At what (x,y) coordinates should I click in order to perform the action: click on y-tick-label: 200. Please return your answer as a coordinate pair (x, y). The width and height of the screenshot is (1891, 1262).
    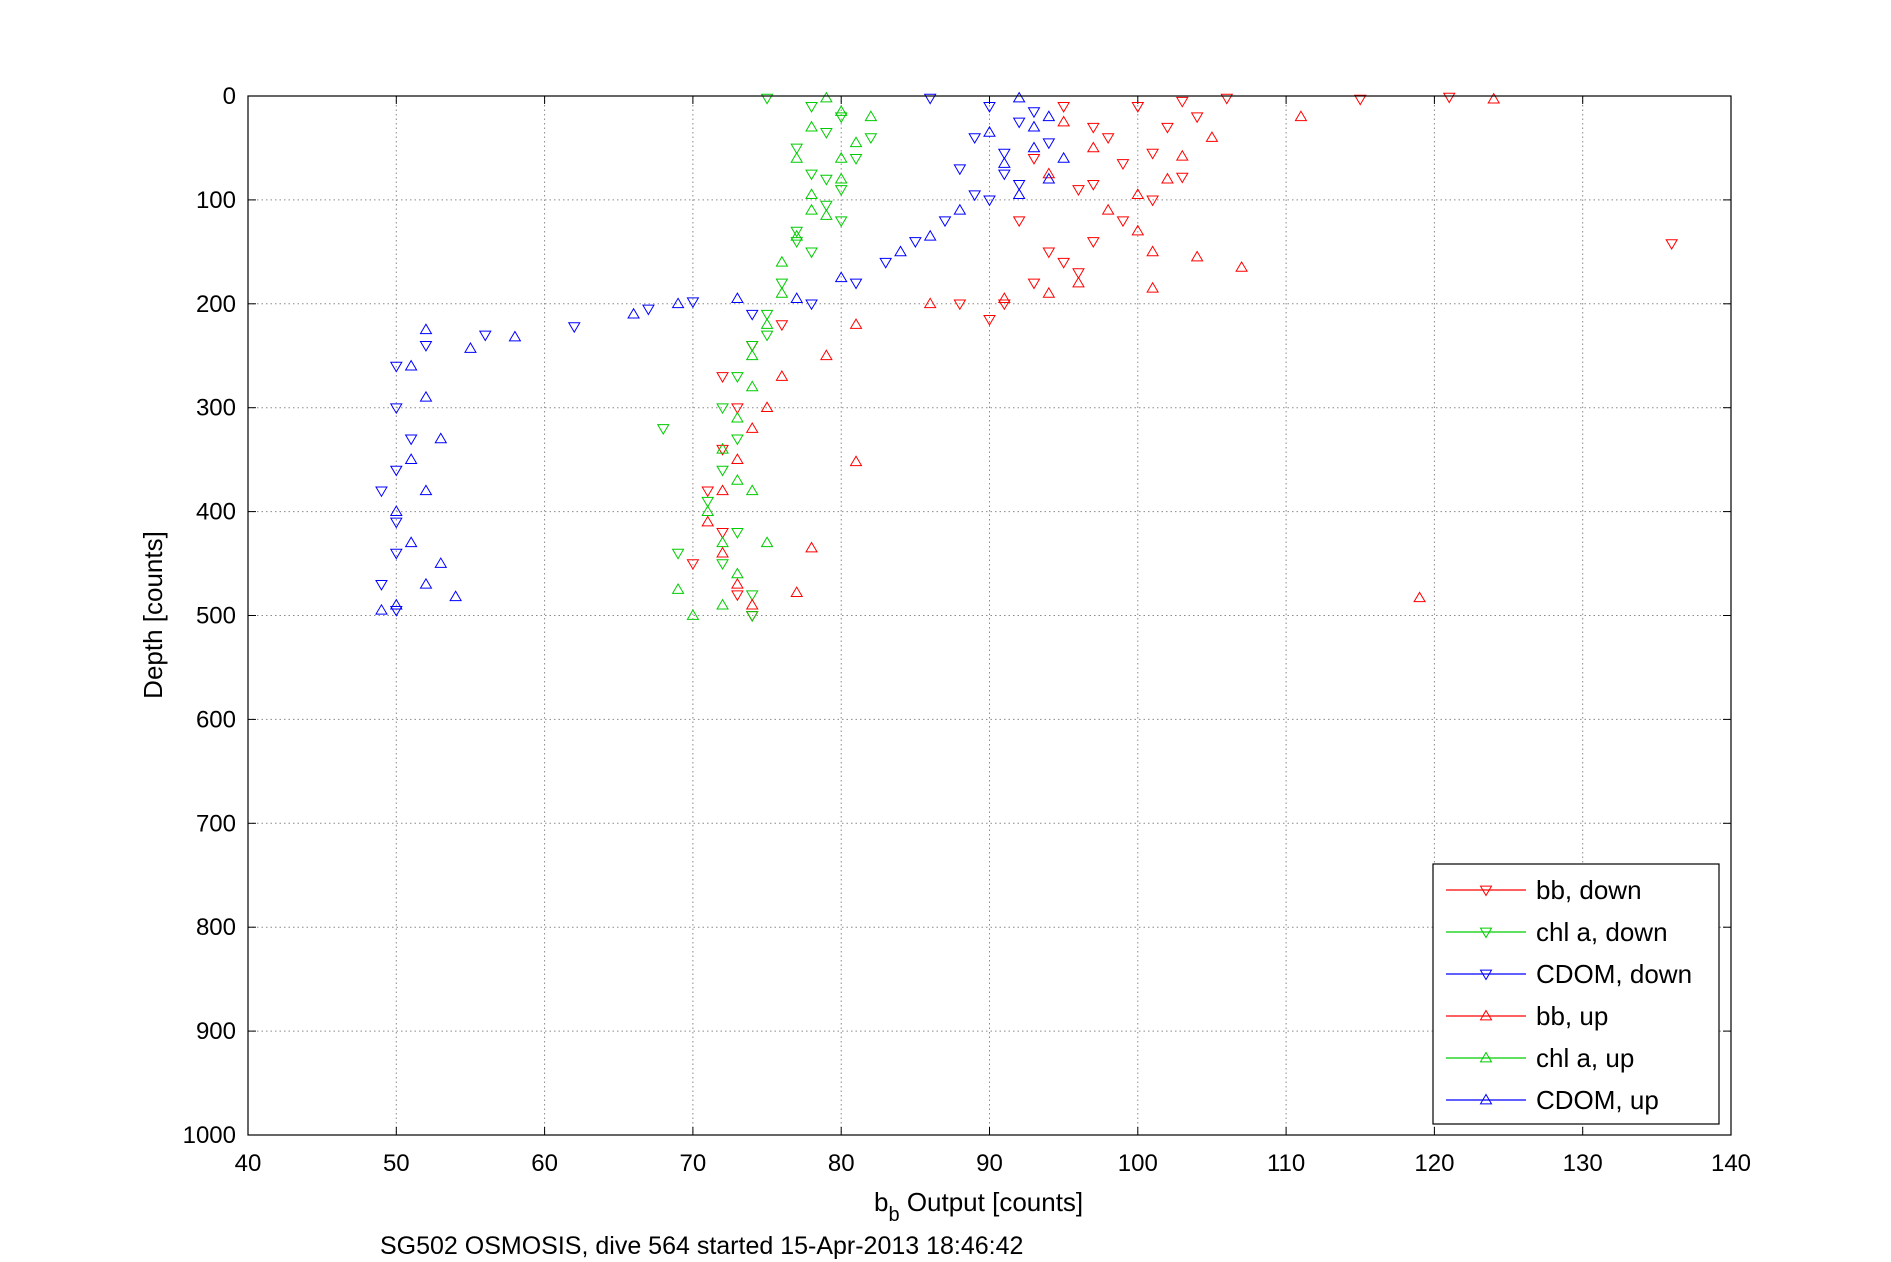
    Looking at the image, I should click on (216, 304).